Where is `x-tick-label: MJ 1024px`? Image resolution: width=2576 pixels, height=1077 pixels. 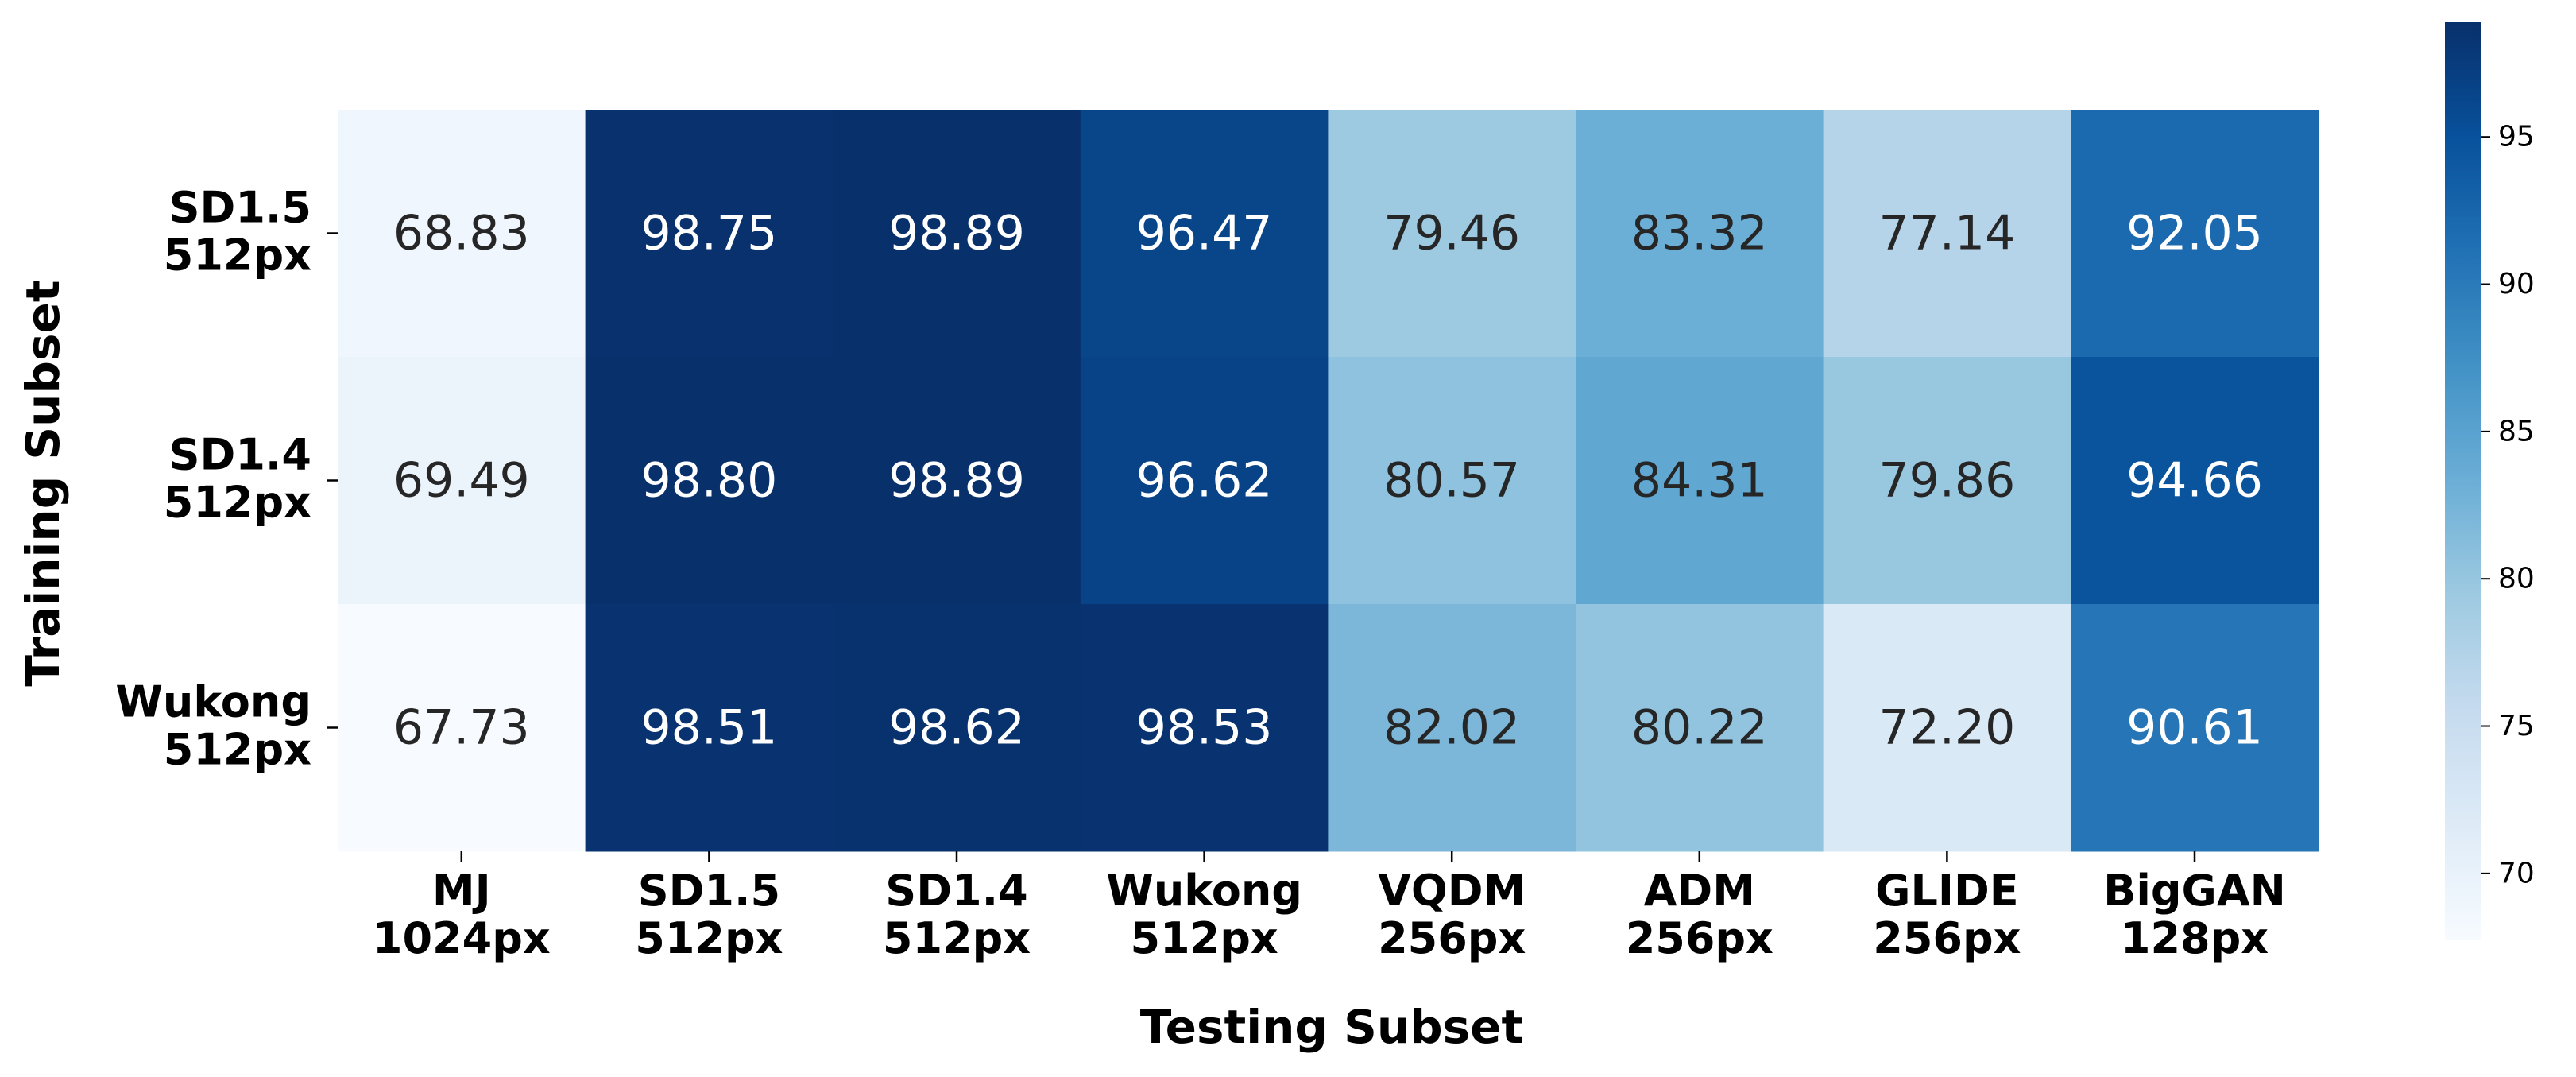 x-tick-label: MJ 1024px is located at coordinates (462, 914).